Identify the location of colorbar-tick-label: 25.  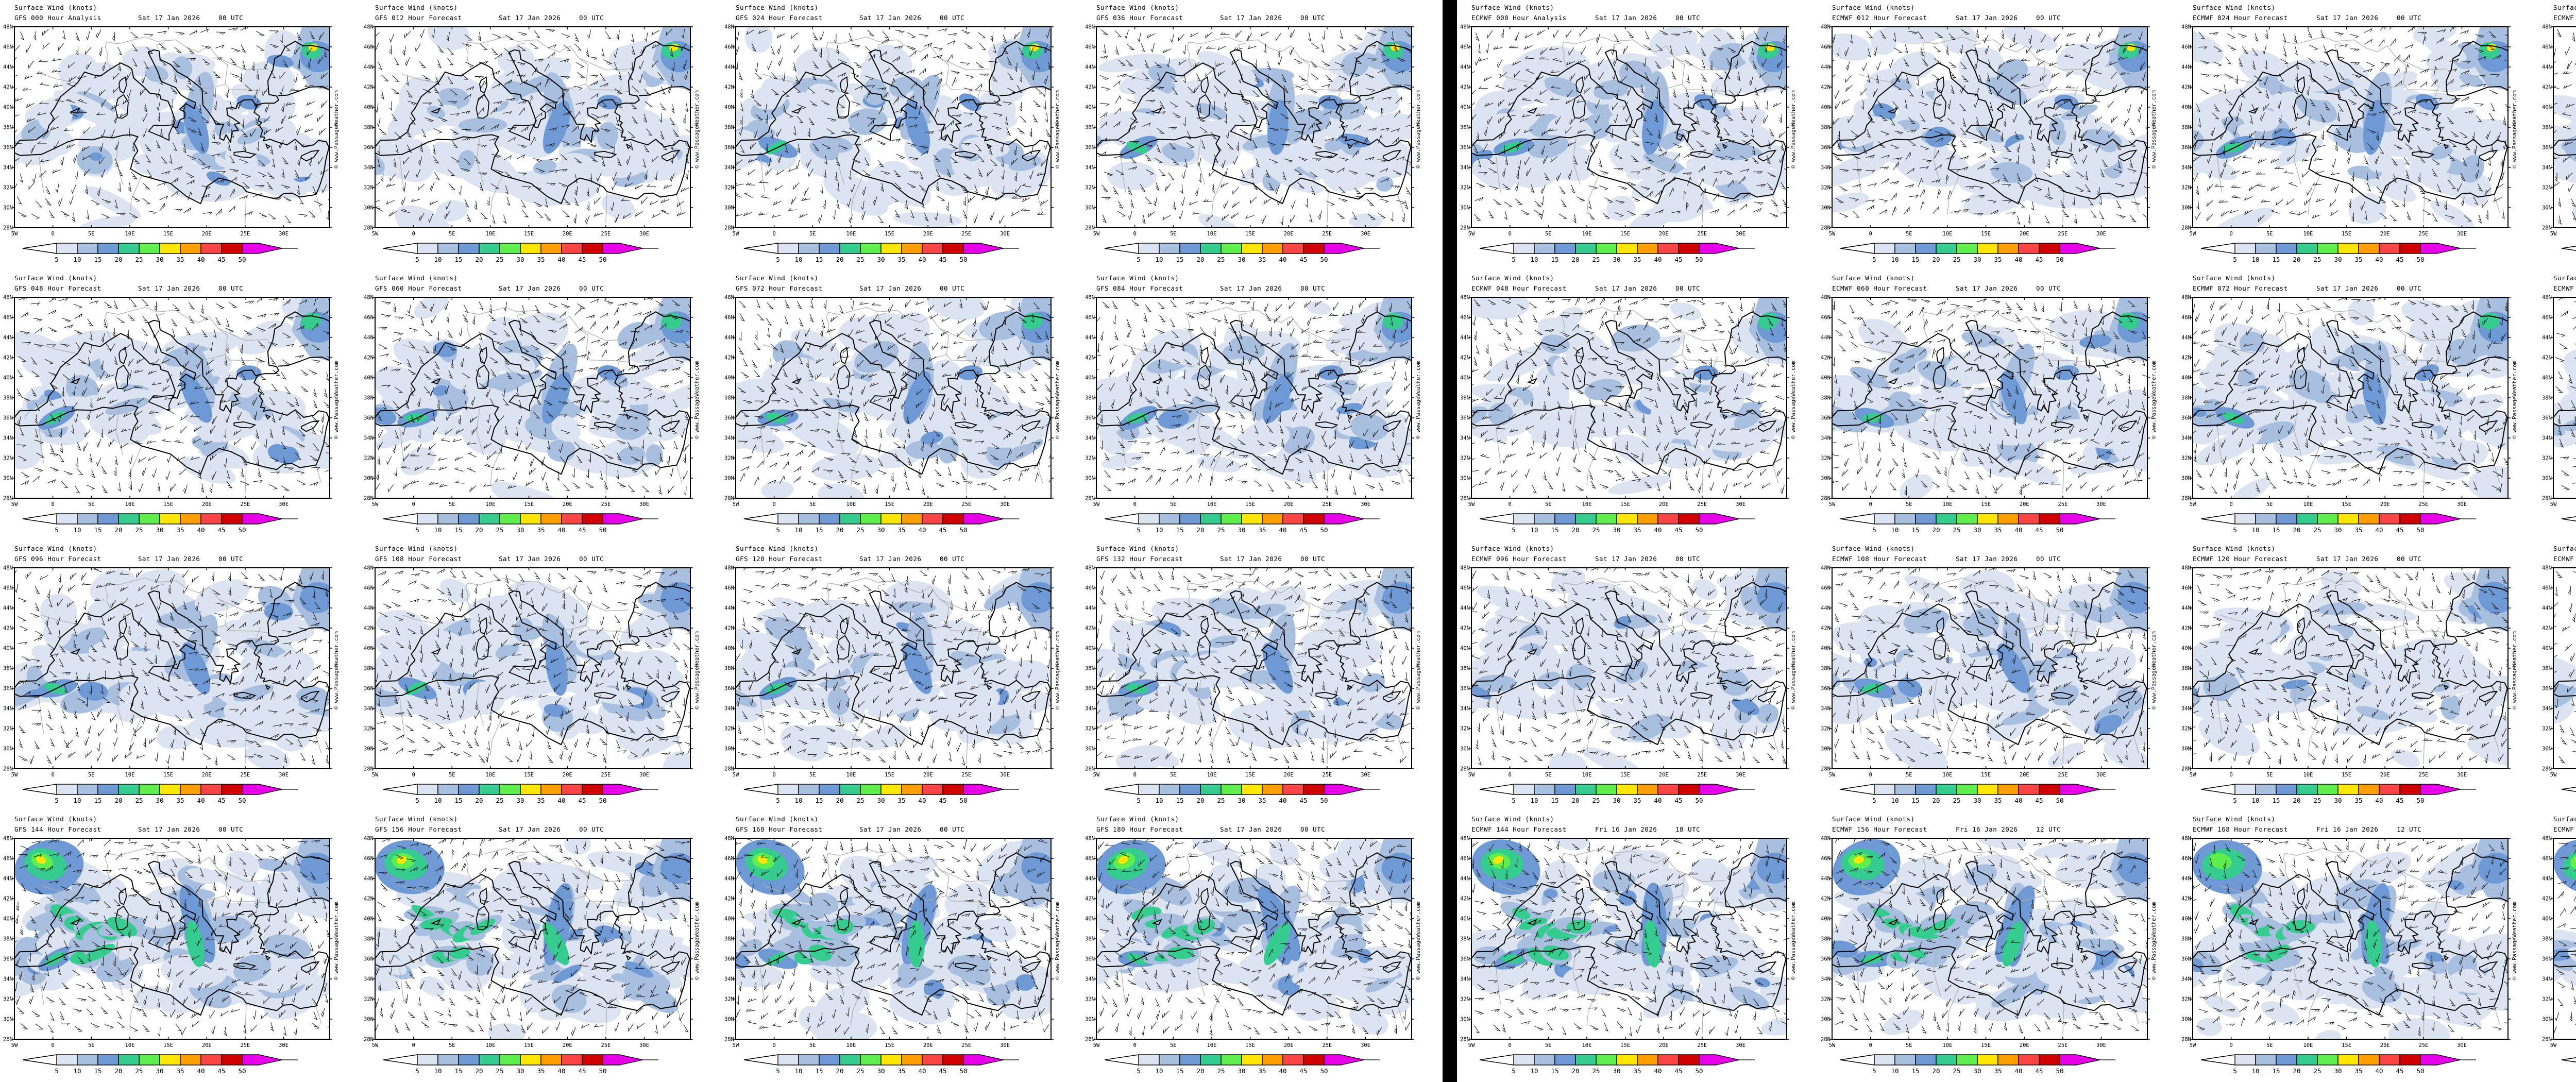
(1596, 800).